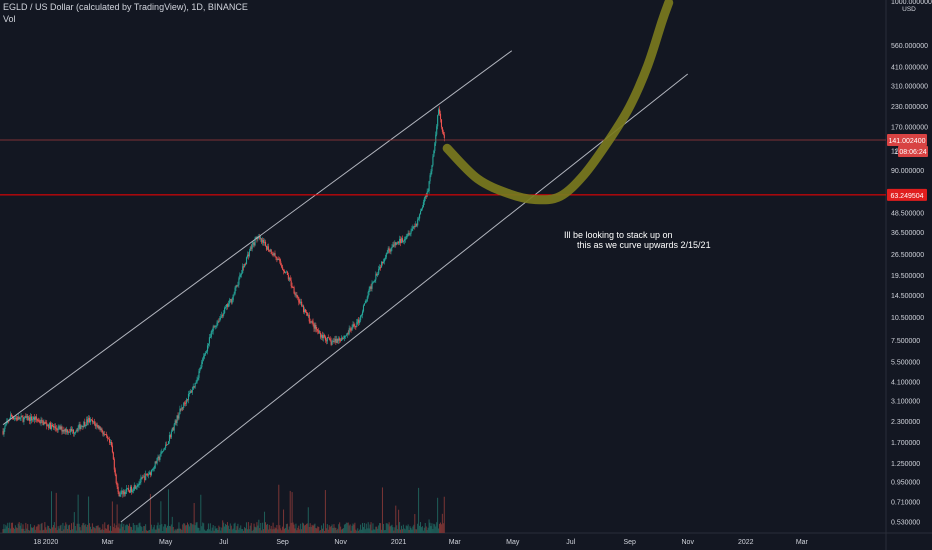  Describe the element at coordinates (907, 141) in the screenshot. I see `last-price-label: 141.002400` at that location.